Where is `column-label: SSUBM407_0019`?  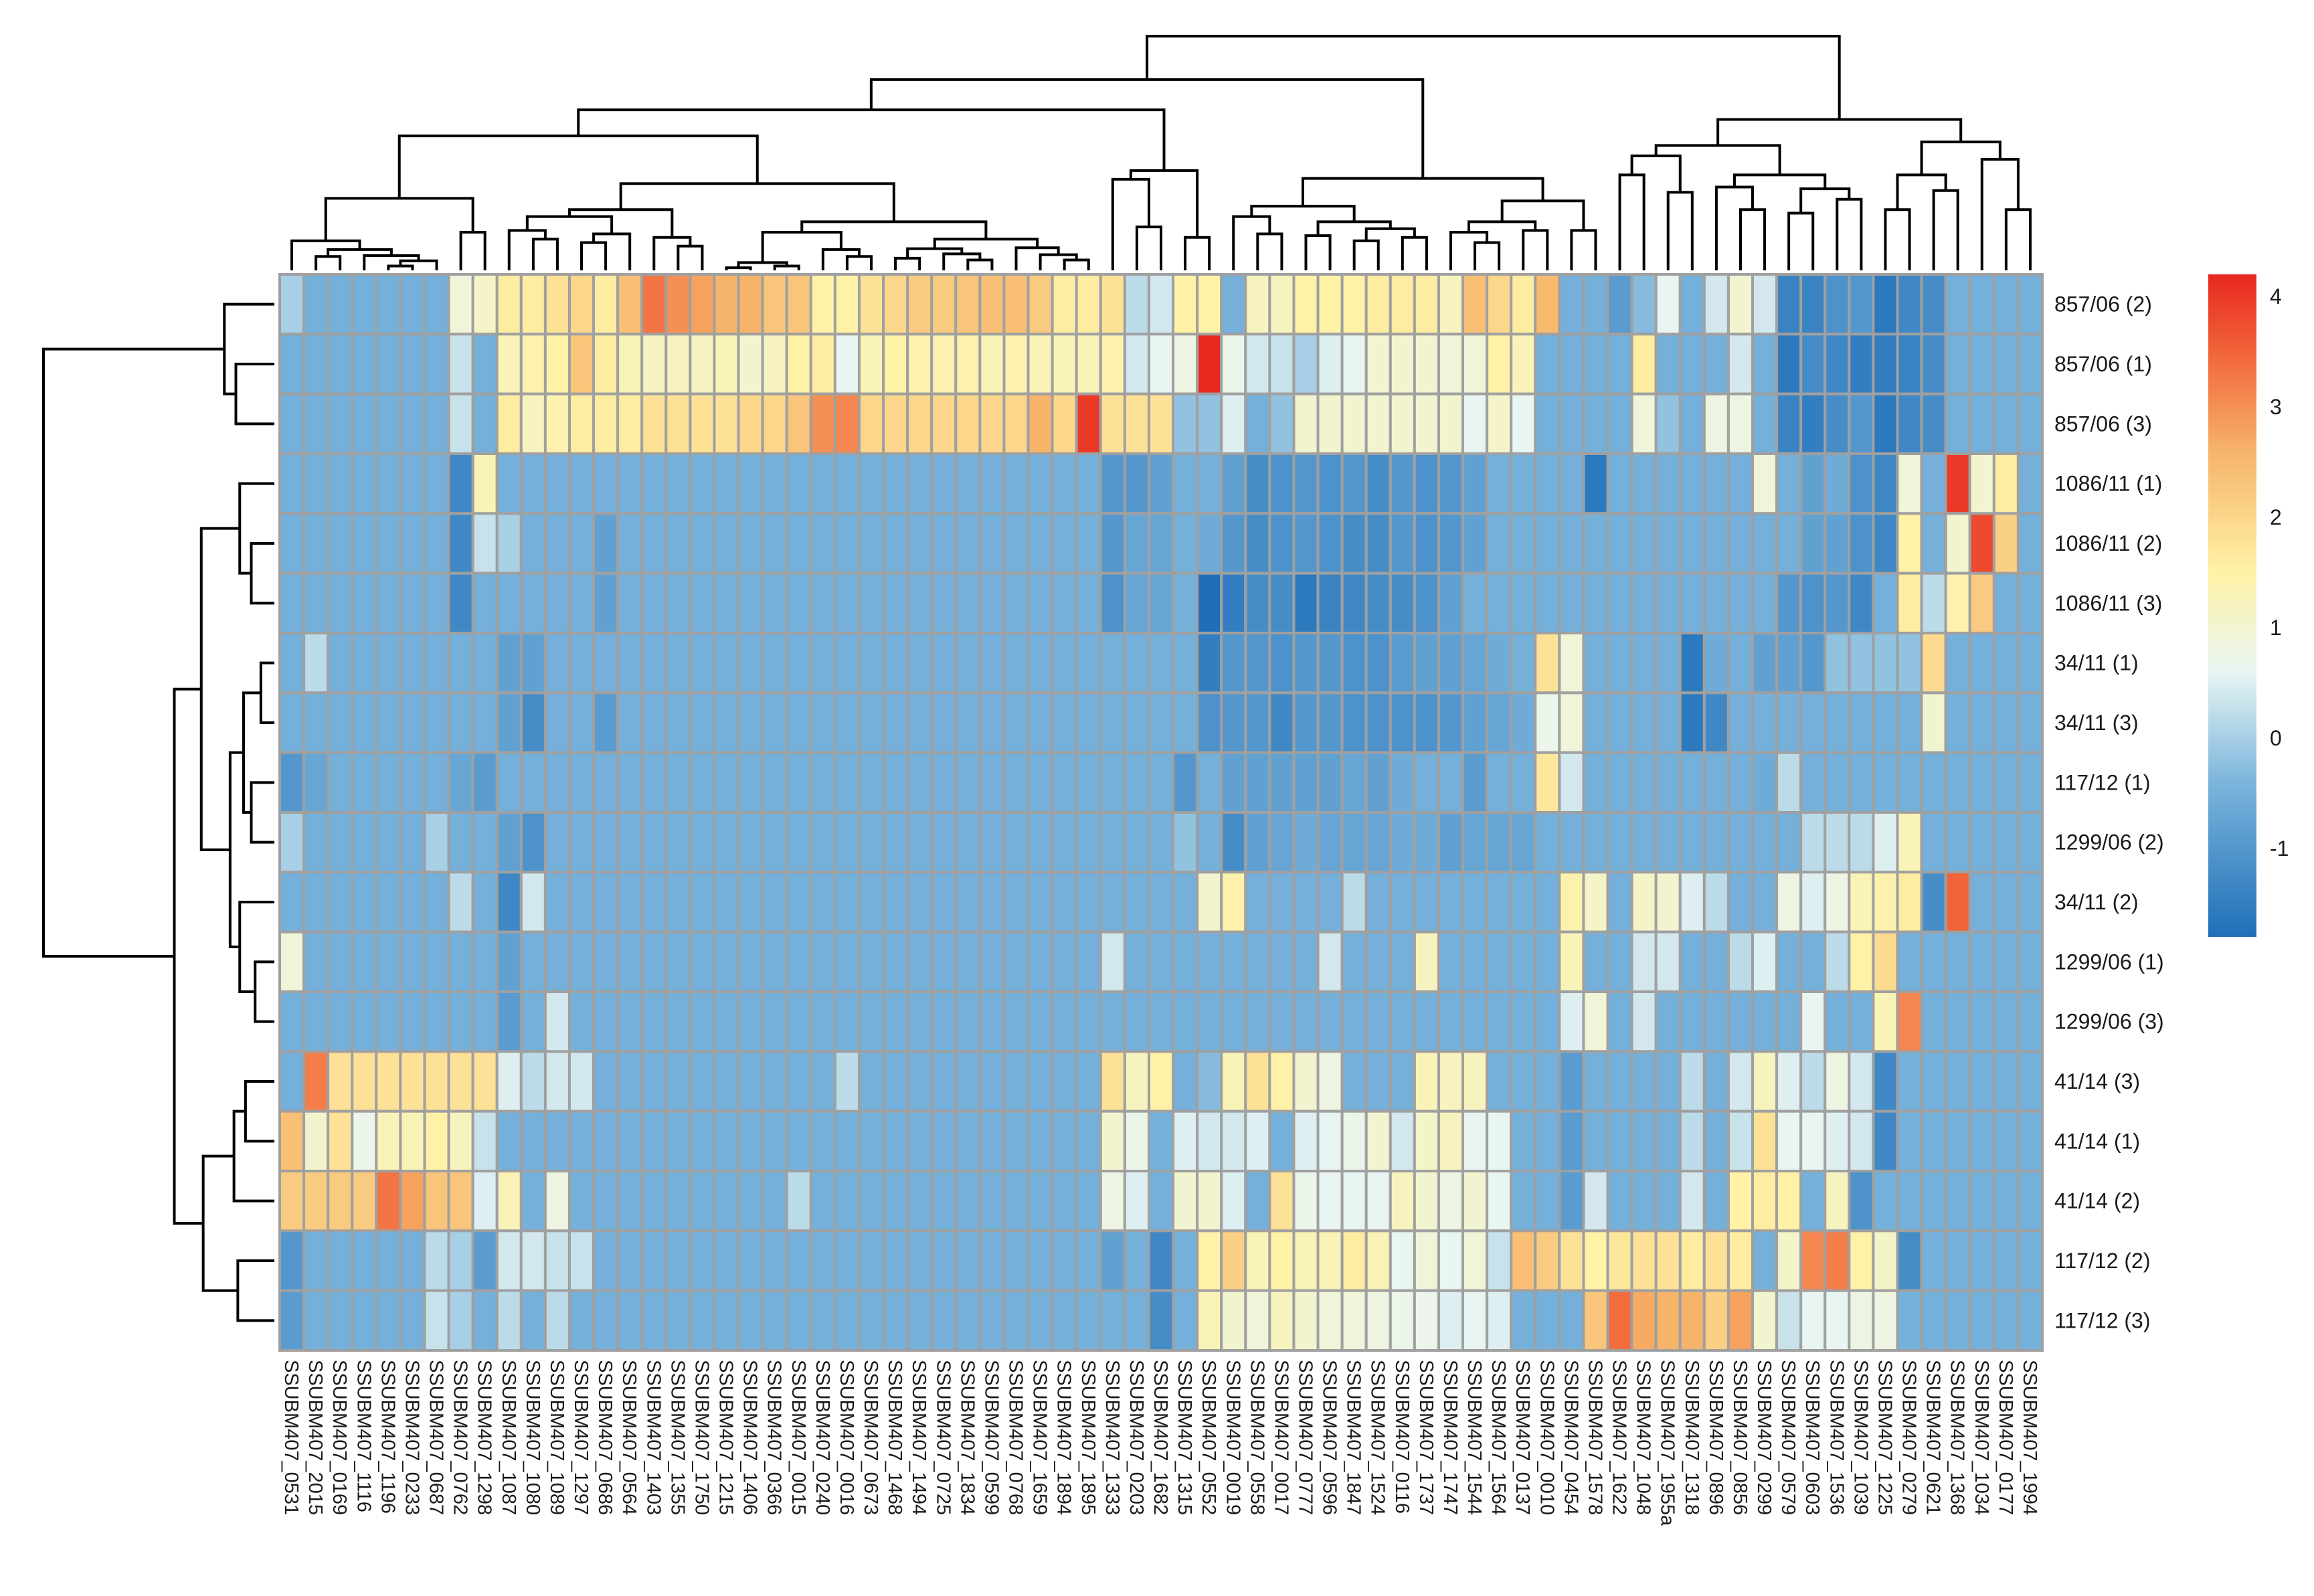
column-label: SSUBM407_0019 is located at coordinates (1232, 1437).